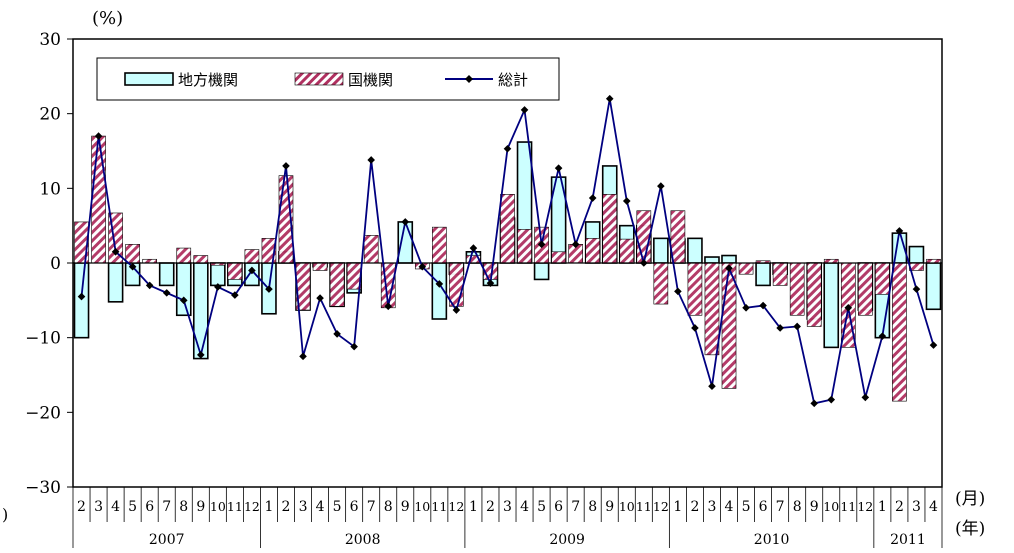  Describe the element at coordinates (970, 499) in the screenshot. I see `month-axis-label: (月)` at that location.